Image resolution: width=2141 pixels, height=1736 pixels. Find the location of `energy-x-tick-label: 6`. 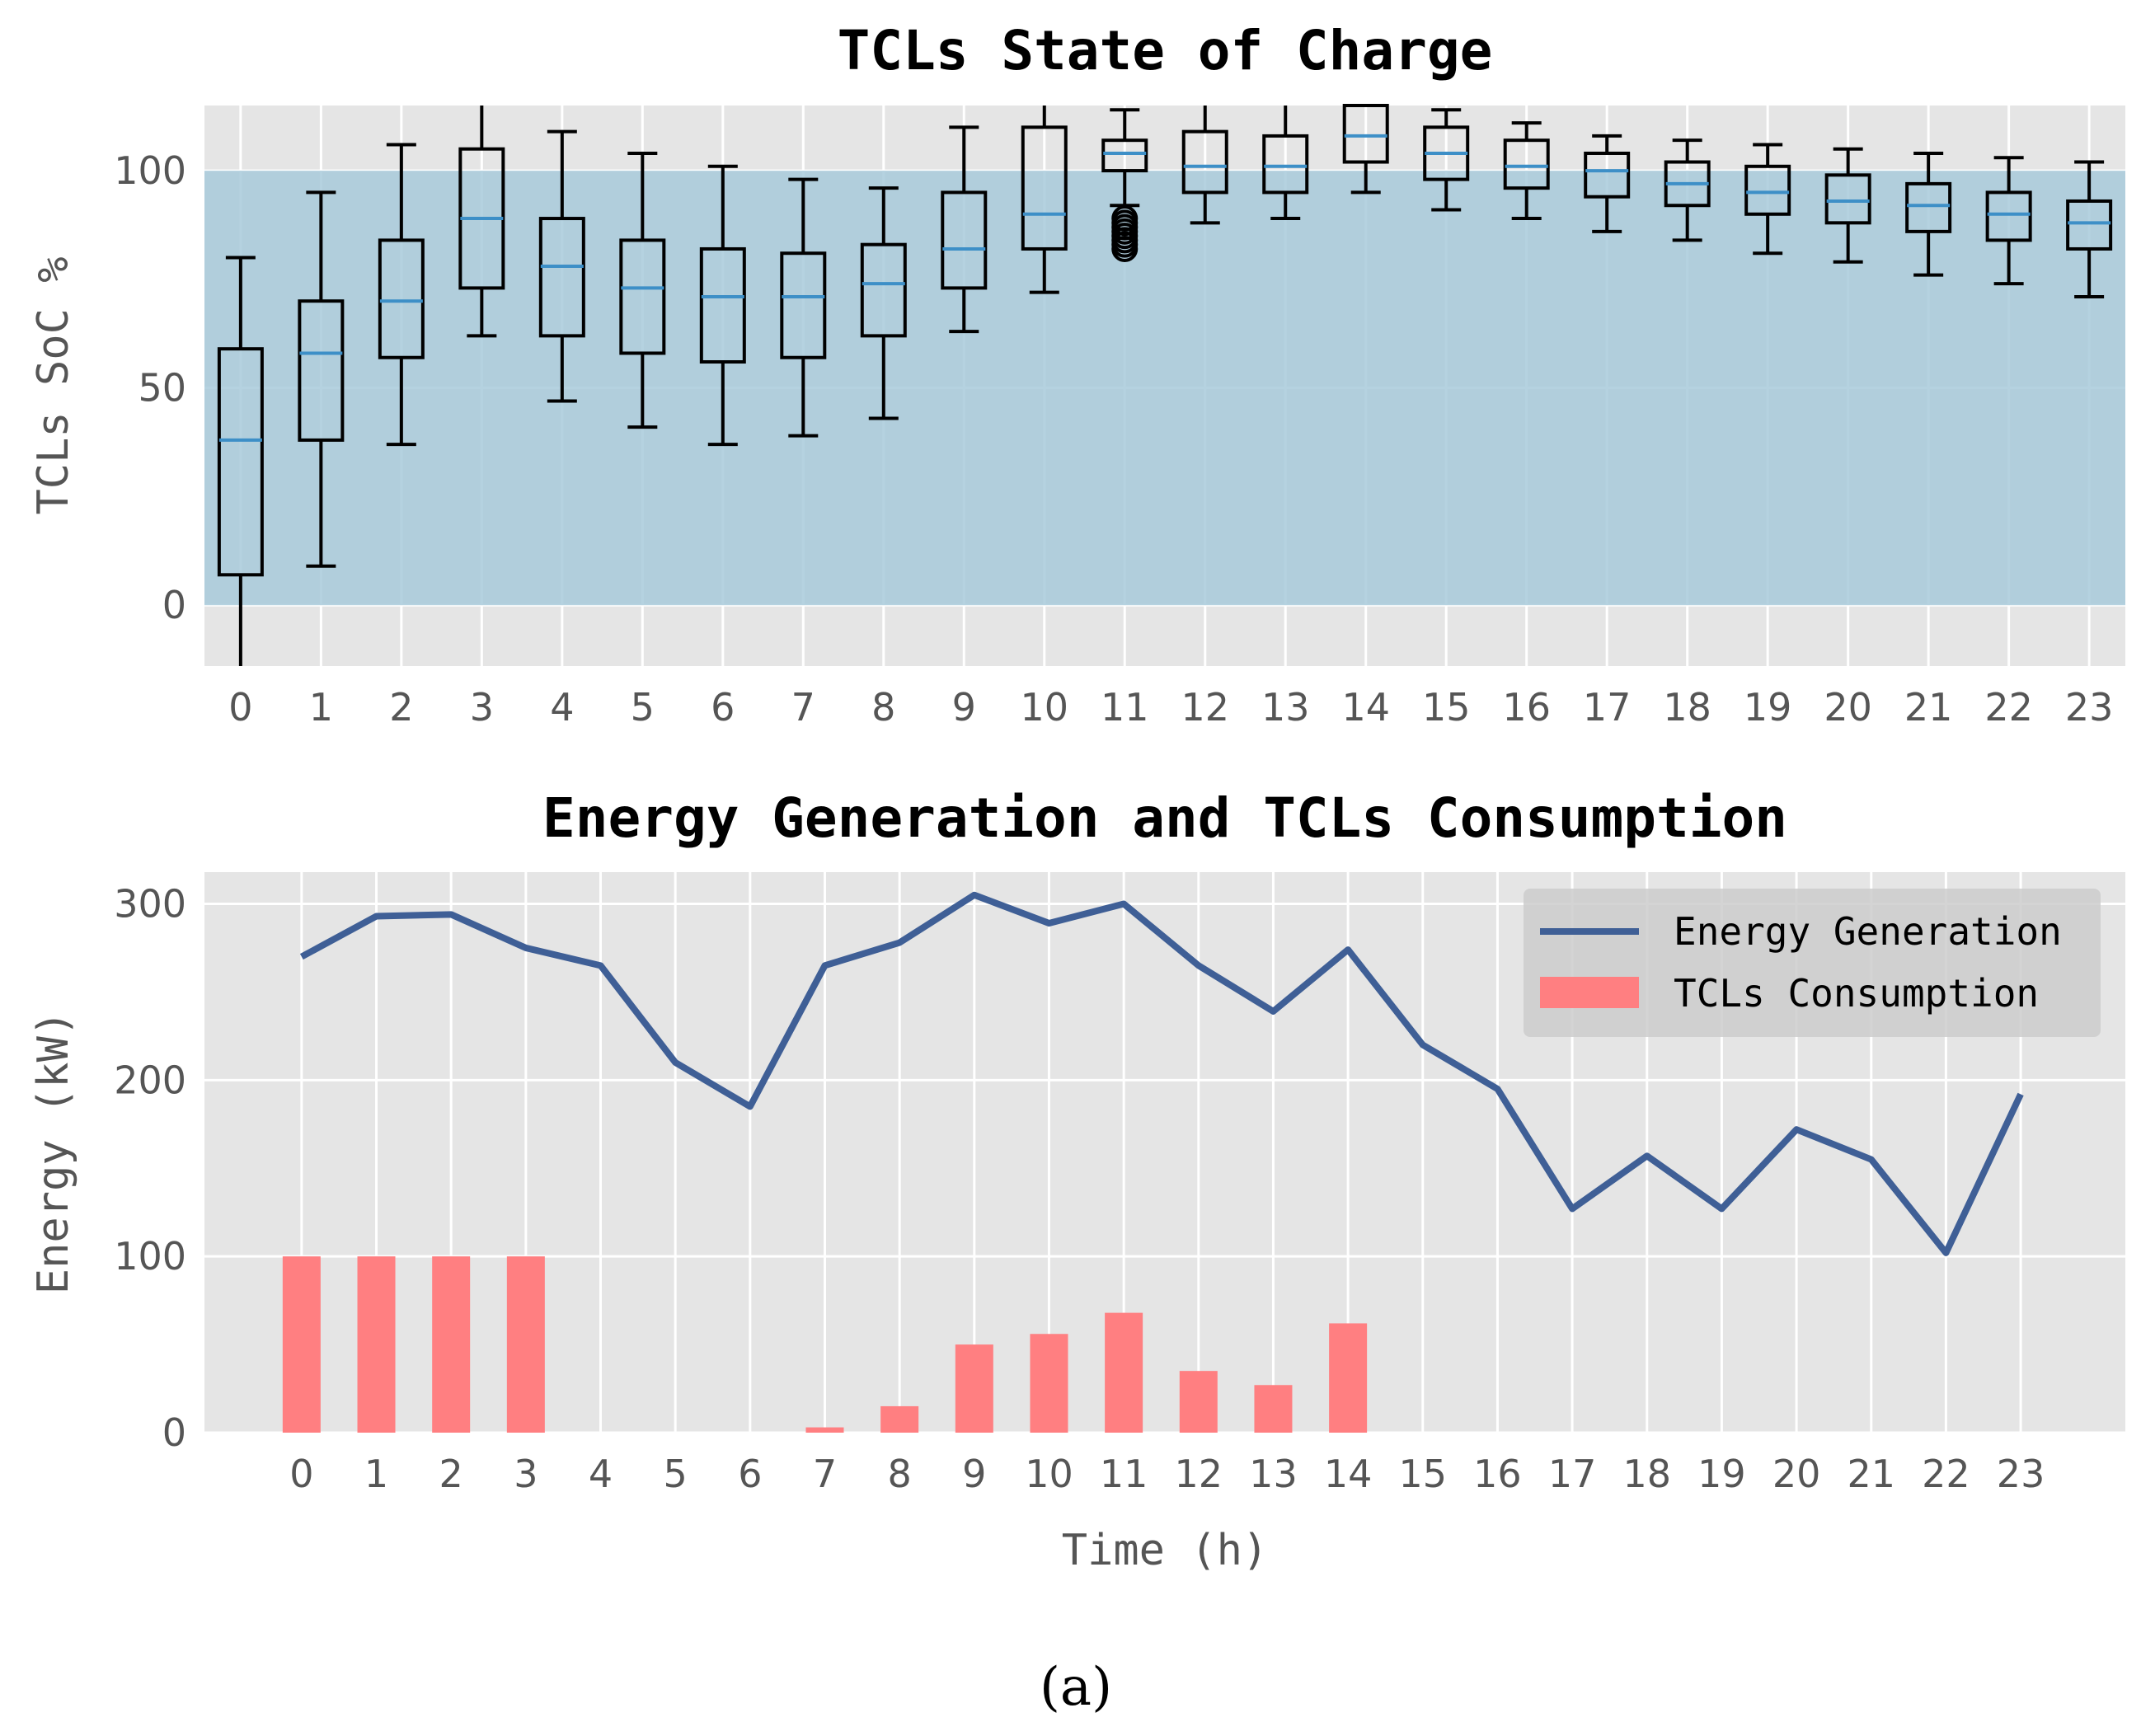

energy-x-tick-label: 6 is located at coordinates (750, 1474).